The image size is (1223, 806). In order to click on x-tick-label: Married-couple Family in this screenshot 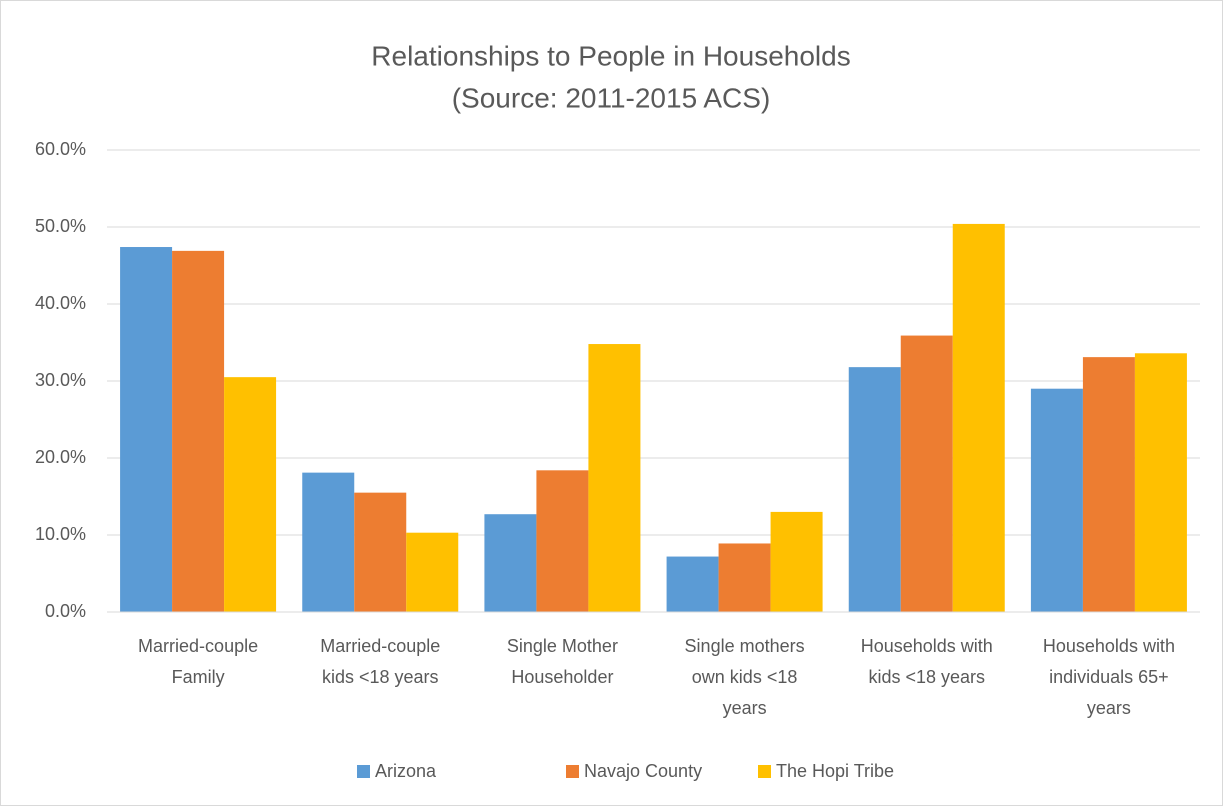, I will do `click(198, 661)`.